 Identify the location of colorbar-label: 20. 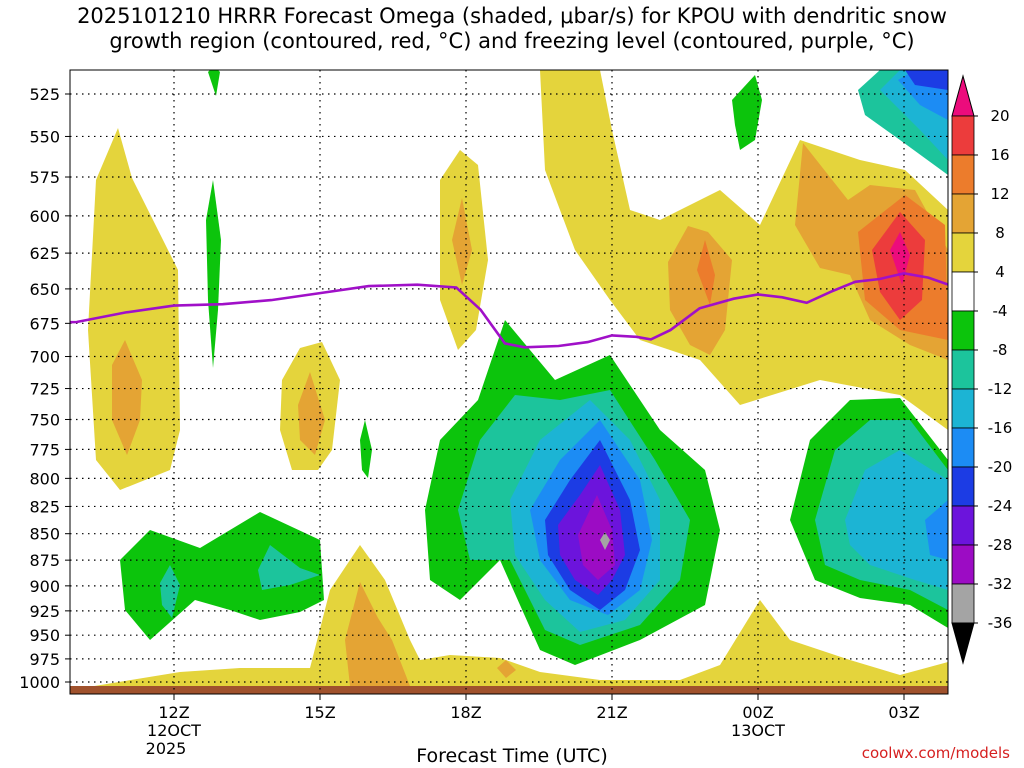
(999, 116).